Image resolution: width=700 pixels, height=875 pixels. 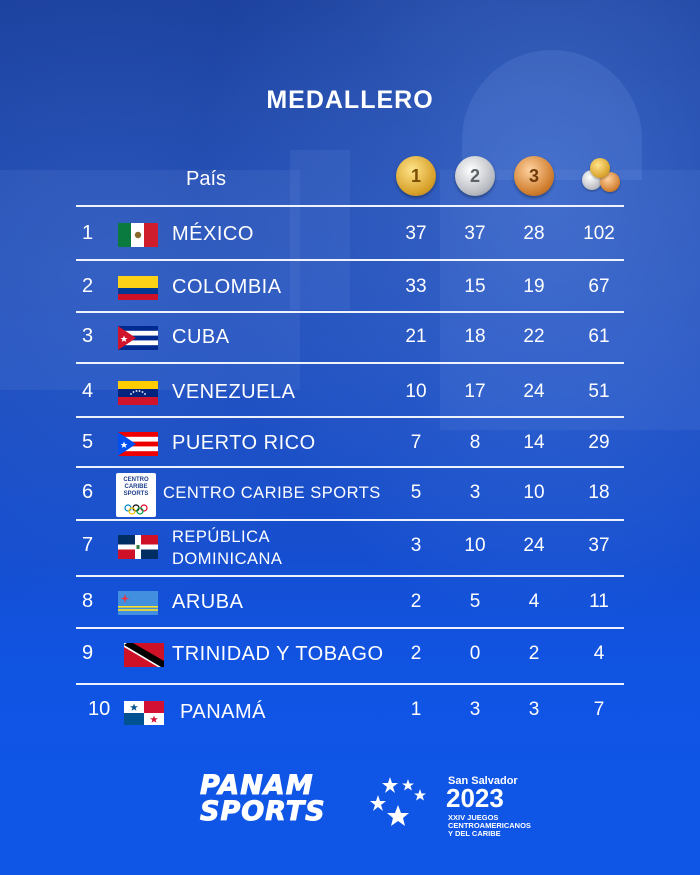 I want to click on total-count: 7, so click(x=599, y=709).